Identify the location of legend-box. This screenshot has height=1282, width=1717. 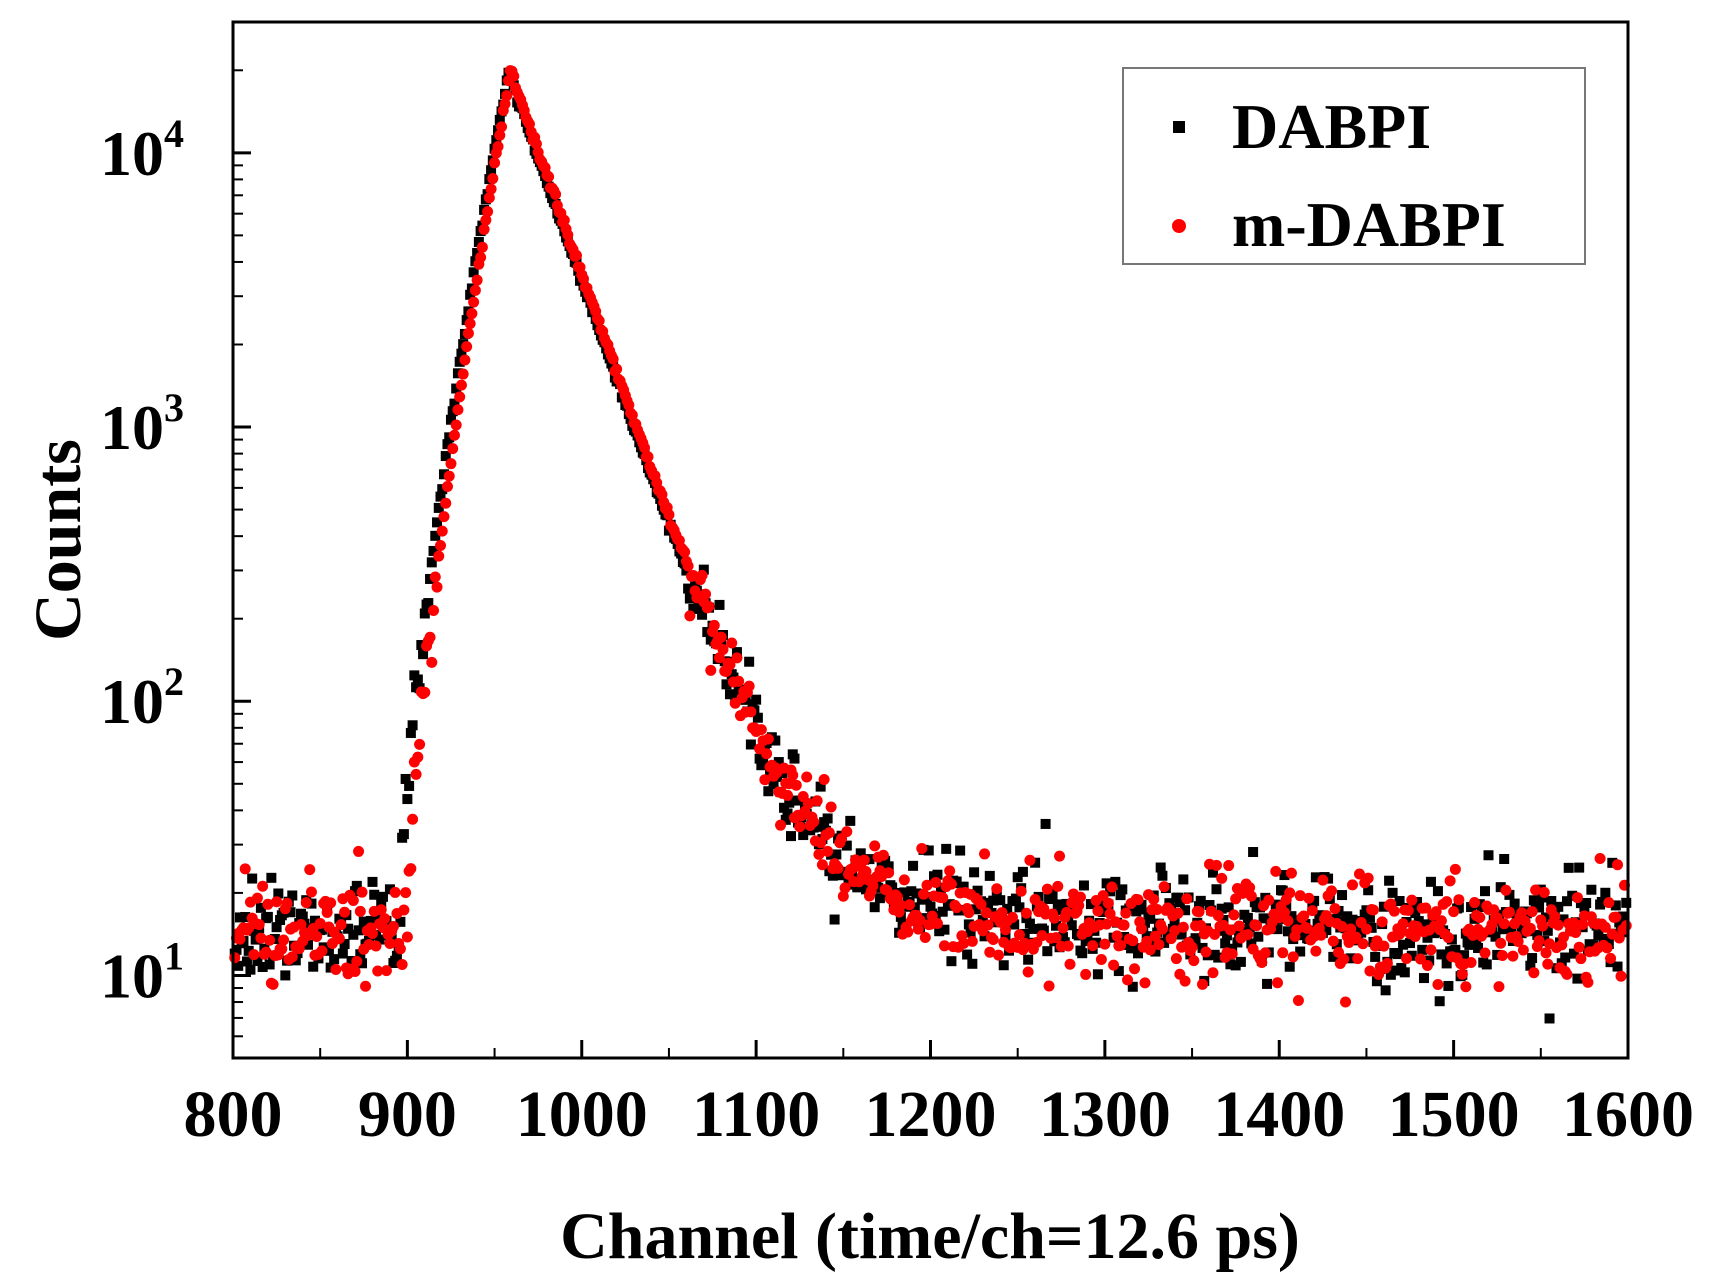
(1354, 166).